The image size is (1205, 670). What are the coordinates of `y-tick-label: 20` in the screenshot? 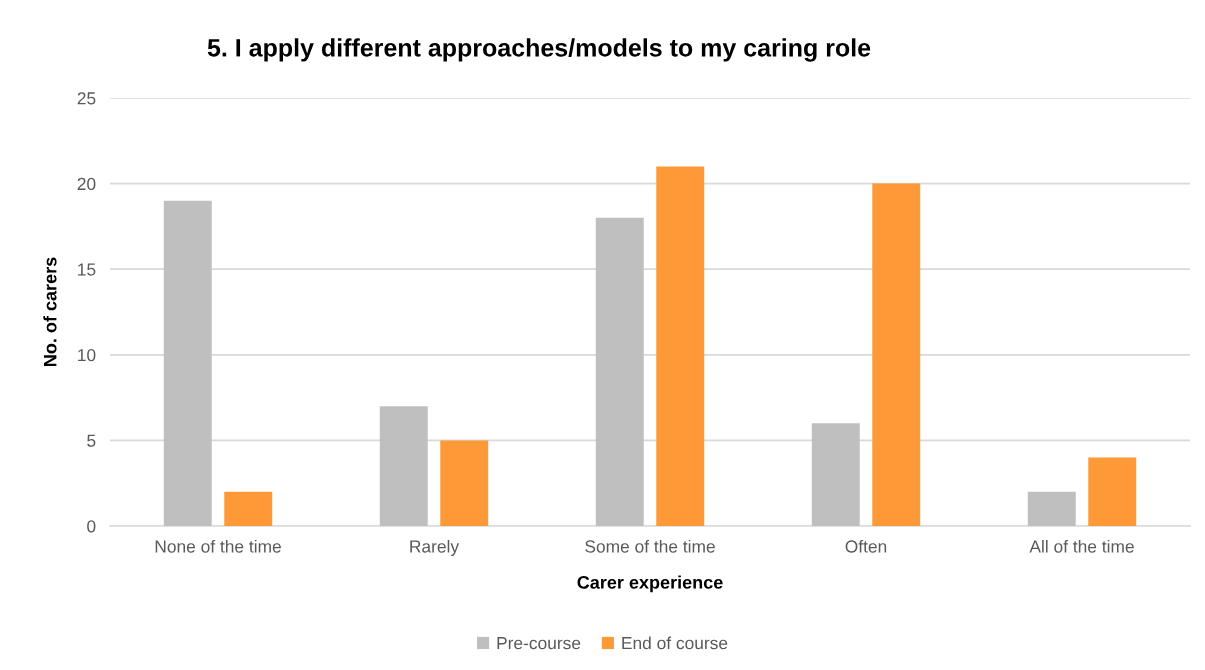 It's located at (86, 184).